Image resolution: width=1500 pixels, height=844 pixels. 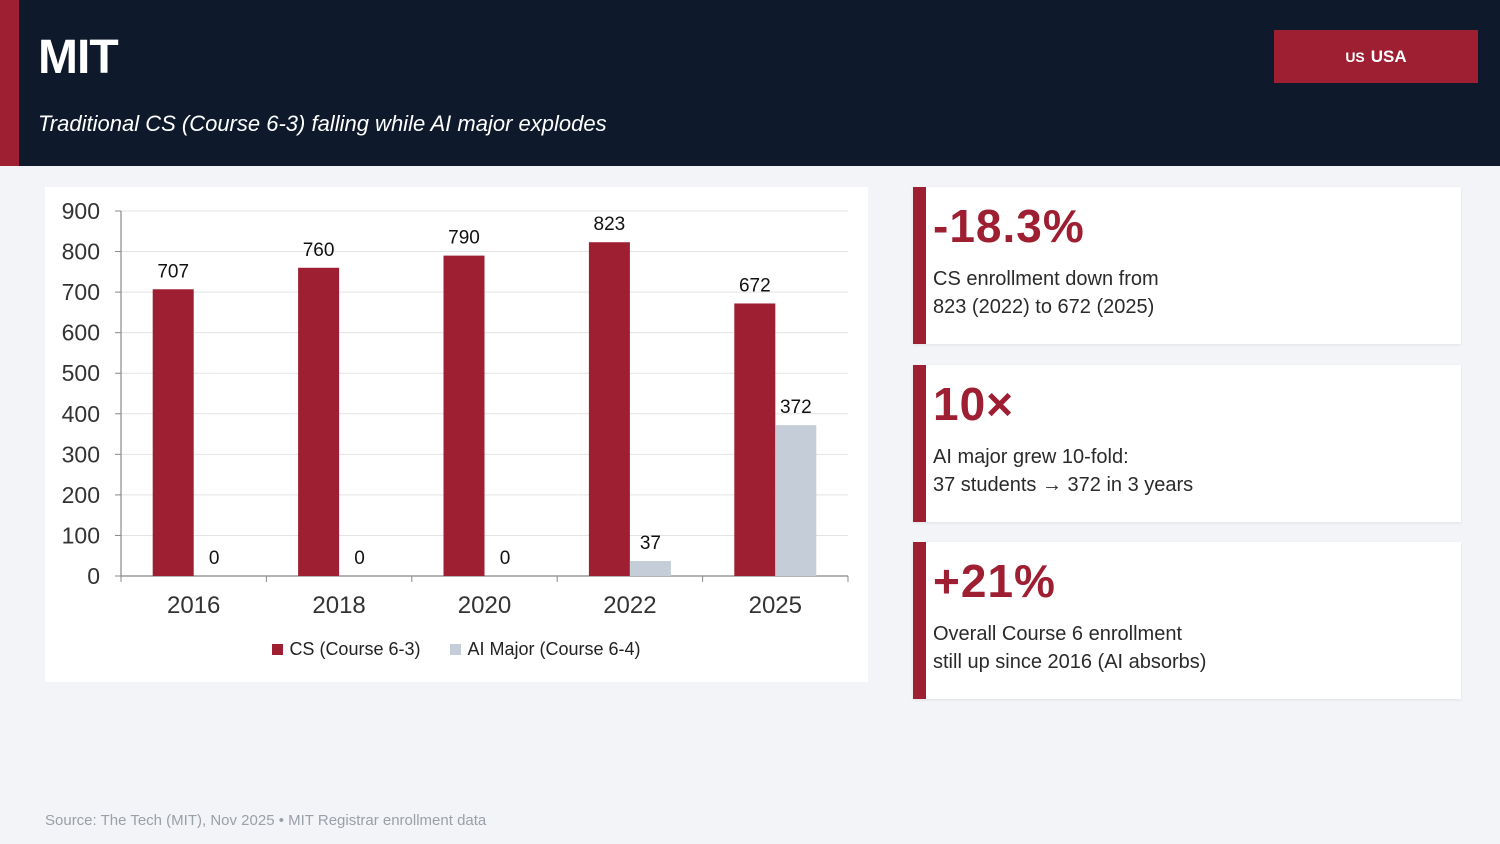 I want to click on bar-cs-2018, so click(x=319, y=421).